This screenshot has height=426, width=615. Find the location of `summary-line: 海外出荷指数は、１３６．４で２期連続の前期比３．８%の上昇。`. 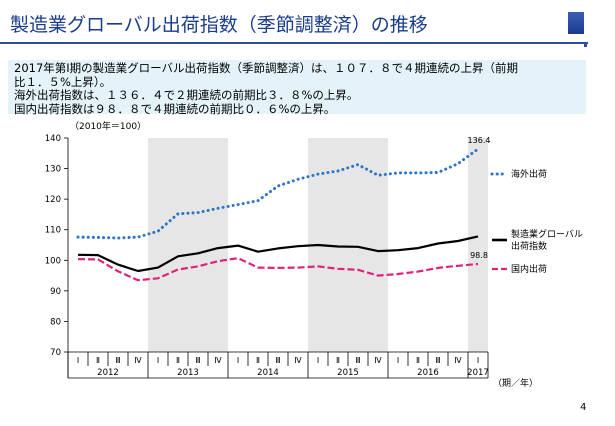

summary-line: 海外出荷指数は、１３６．４で２期連続の前期比３．８%の上昇。 is located at coordinates (186, 95).